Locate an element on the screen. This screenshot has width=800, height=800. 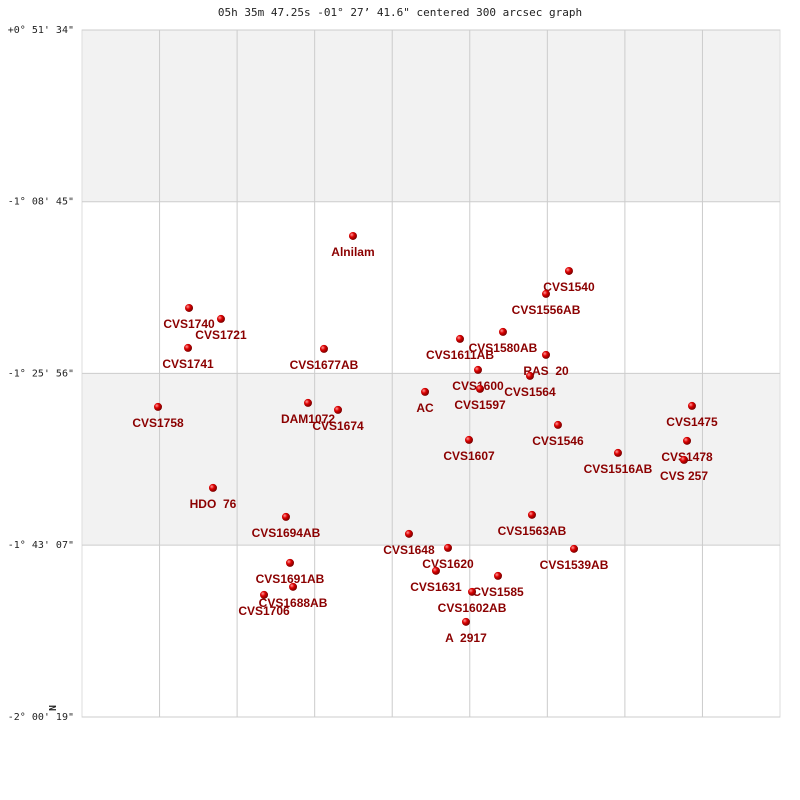
y-tick-label: -2° 00' 19" is located at coordinates (41, 717).